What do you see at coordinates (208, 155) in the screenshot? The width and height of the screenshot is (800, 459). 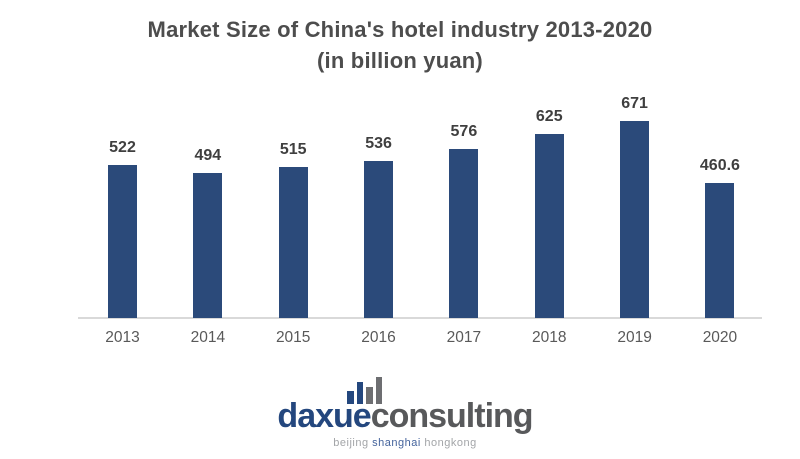 I see `bar-value-label: 494` at bounding box center [208, 155].